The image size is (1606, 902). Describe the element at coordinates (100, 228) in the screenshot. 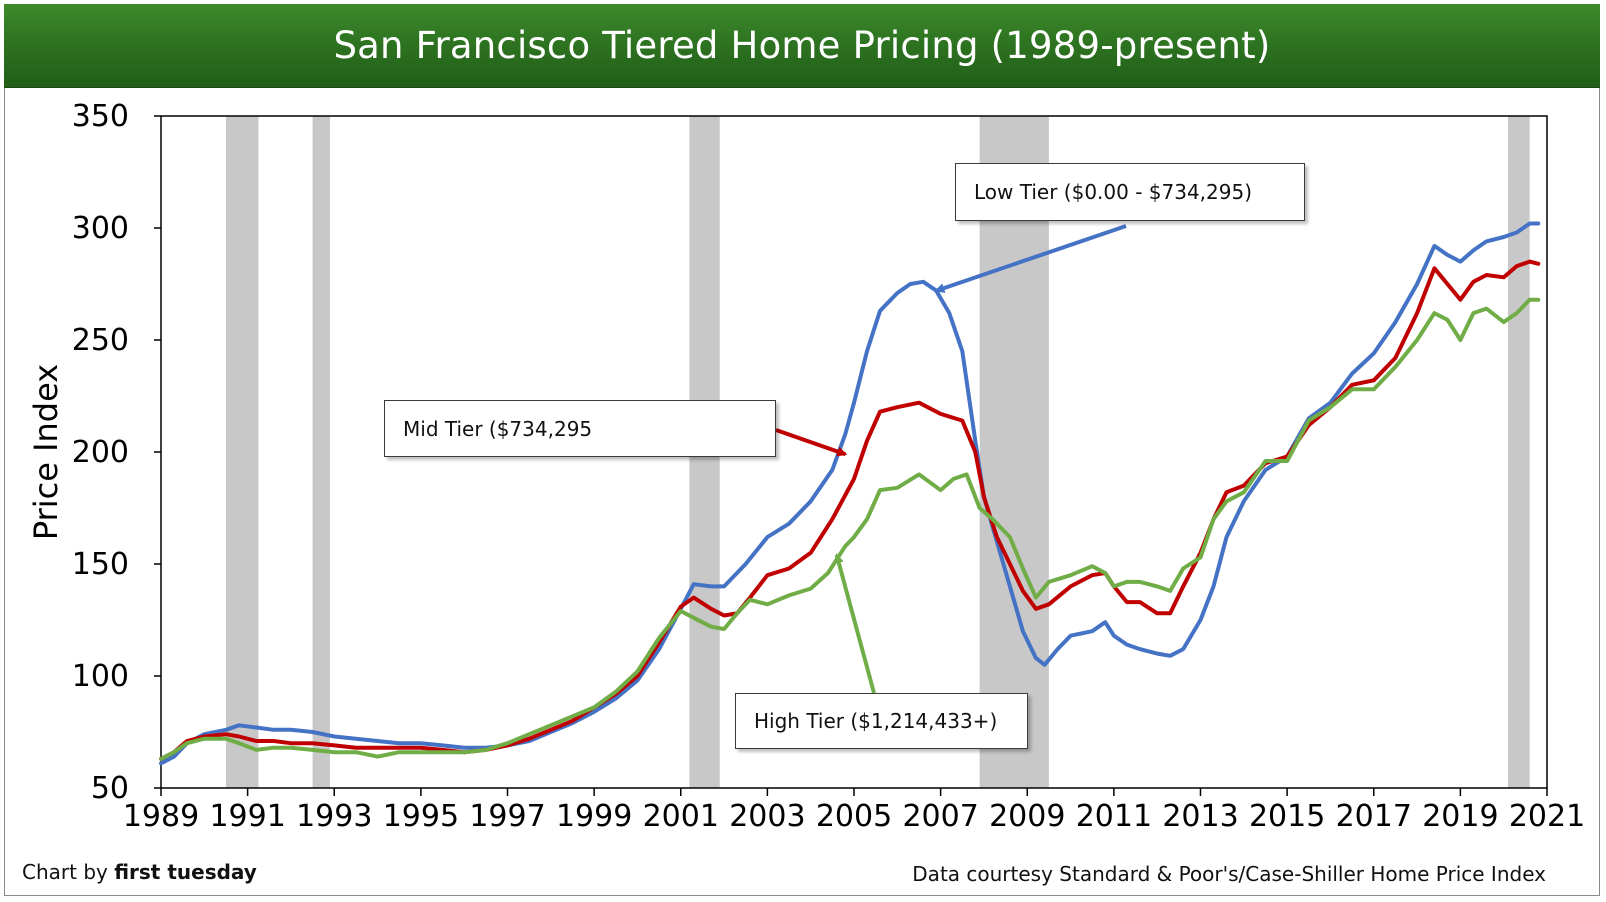

I see `y-tick-label: 300` at that location.